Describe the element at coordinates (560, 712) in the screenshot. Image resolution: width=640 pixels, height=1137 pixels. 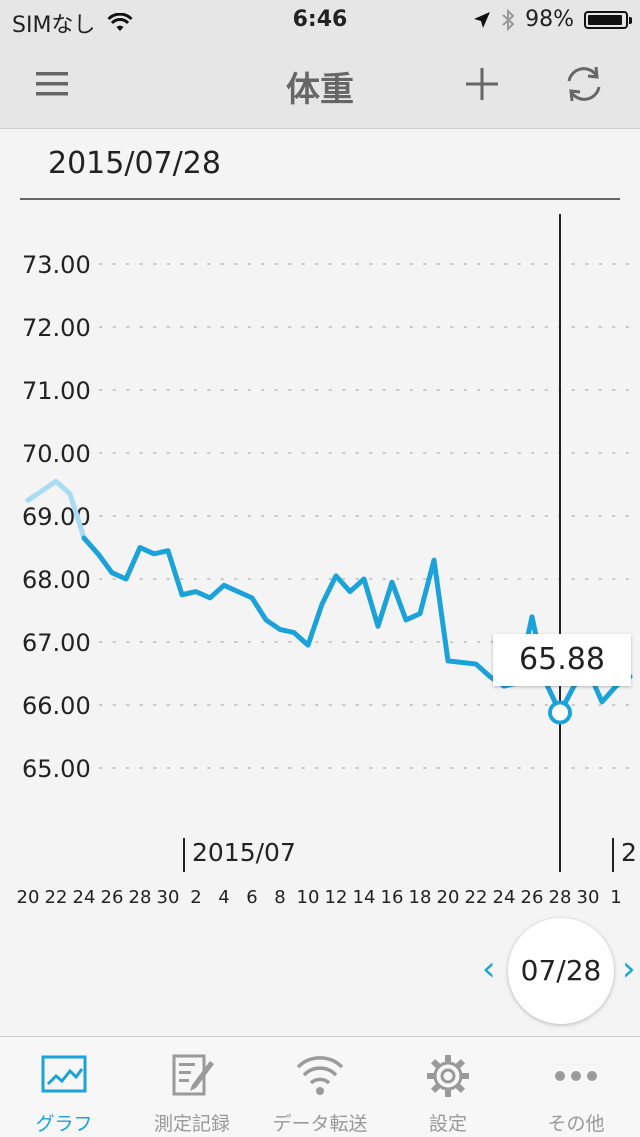
I see `selected-point` at that location.